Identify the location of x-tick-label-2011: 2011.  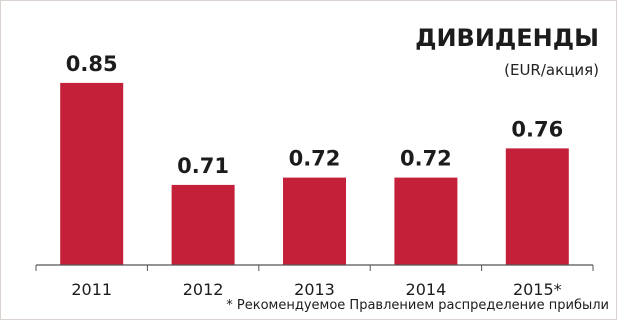
(91, 289).